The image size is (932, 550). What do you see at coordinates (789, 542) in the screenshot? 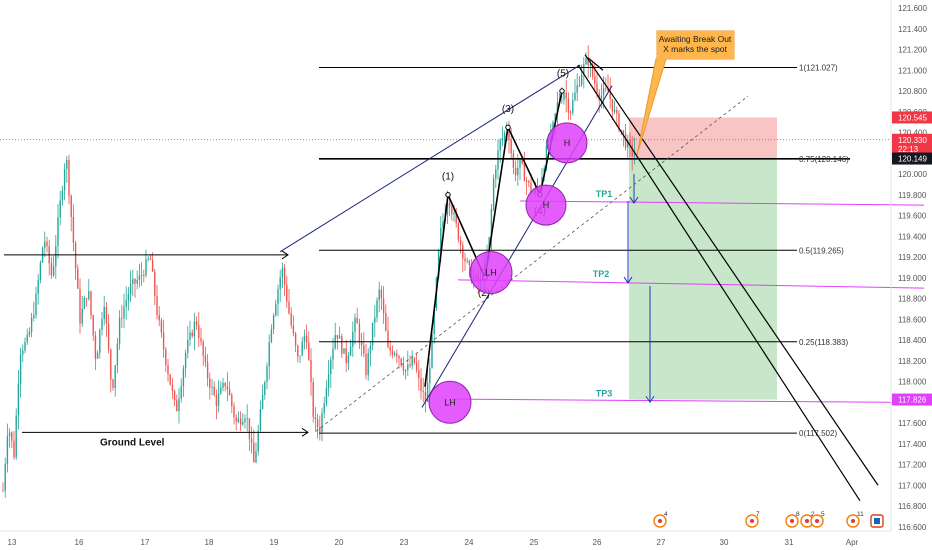
I see `x-tick-label: 31` at bounding box center [789, 542].